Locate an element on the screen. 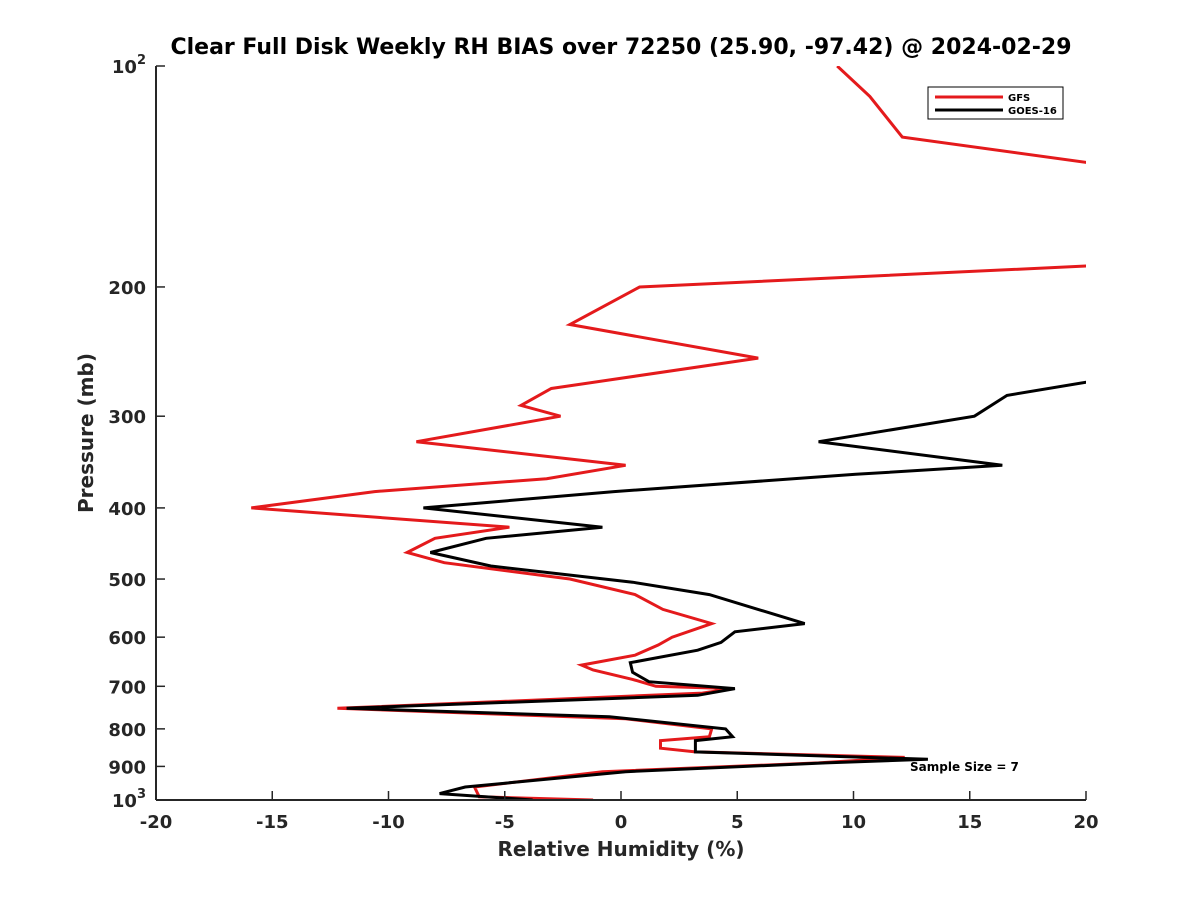  x-tick-label: 5 is located at coordinates (737, 822).